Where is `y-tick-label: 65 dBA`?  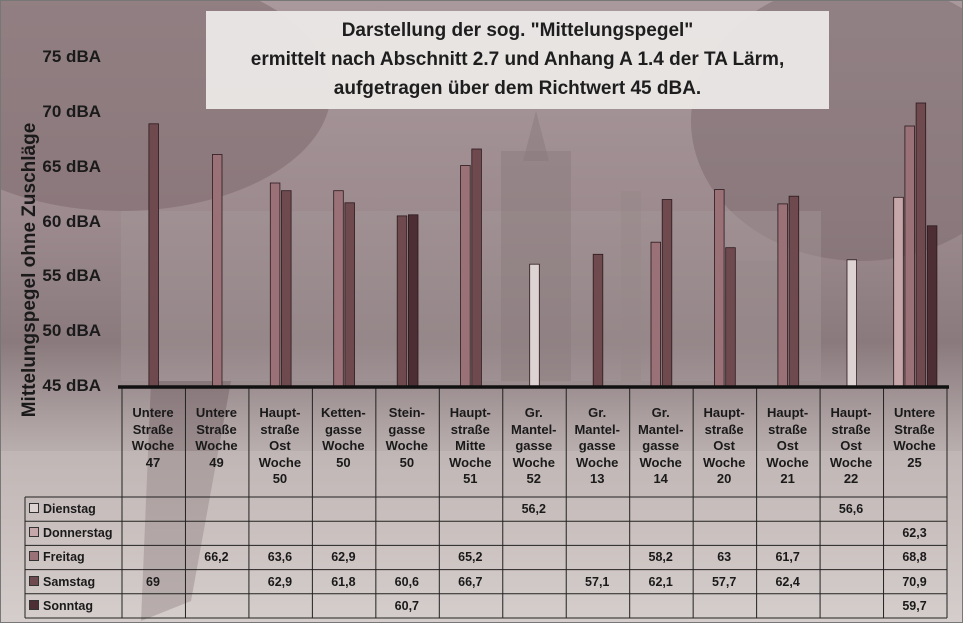 y-tick-label: 65 dBA is located at coordinates (71, 166).